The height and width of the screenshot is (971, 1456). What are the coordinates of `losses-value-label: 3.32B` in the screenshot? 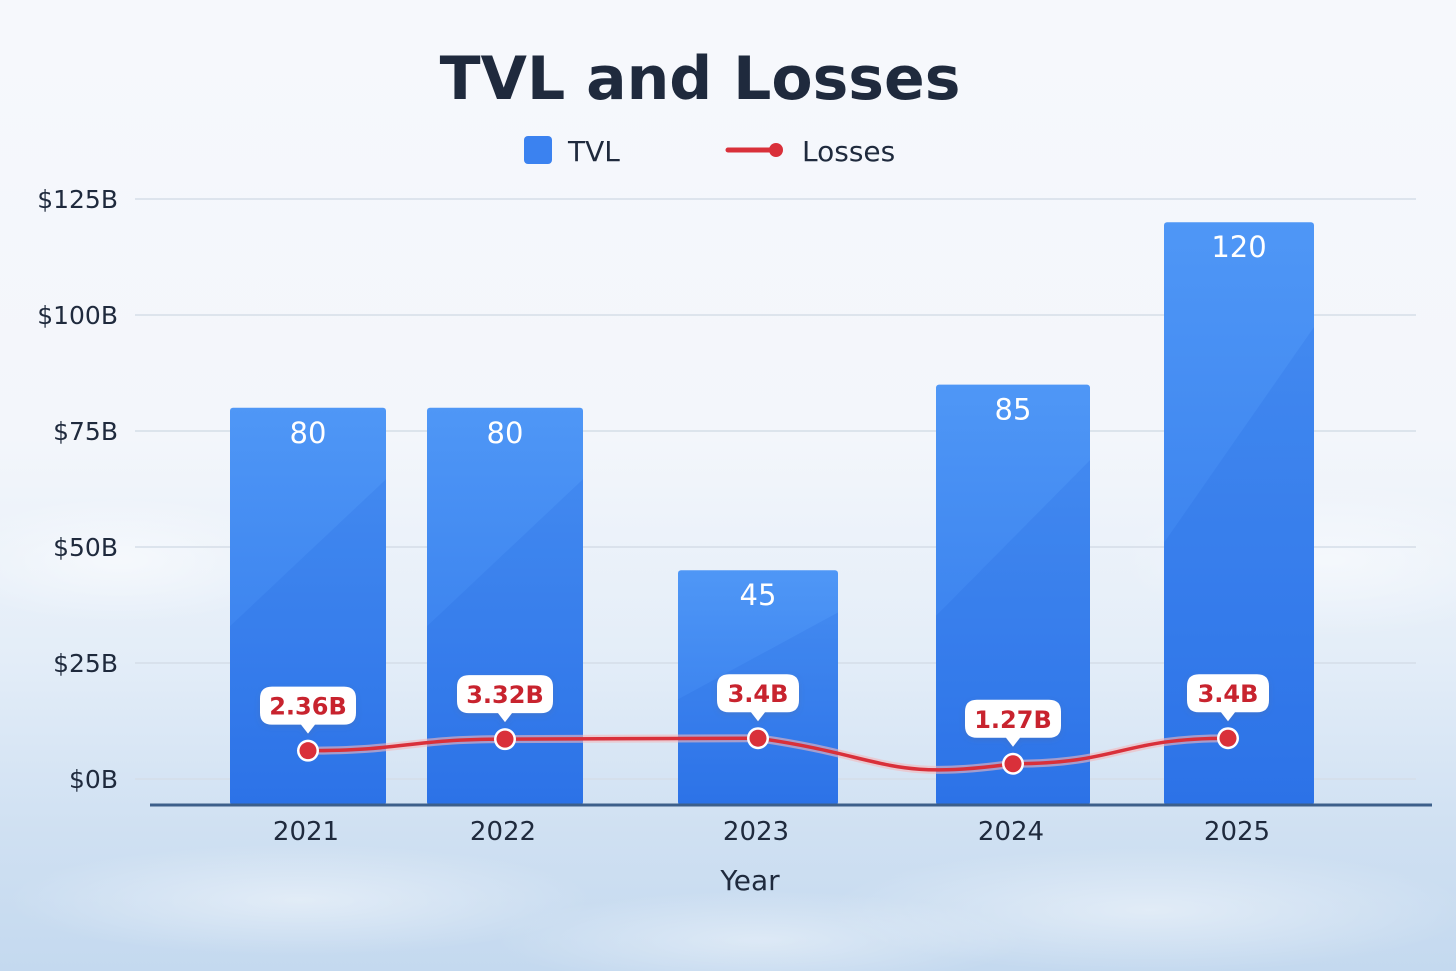 It's located at (505, 695).